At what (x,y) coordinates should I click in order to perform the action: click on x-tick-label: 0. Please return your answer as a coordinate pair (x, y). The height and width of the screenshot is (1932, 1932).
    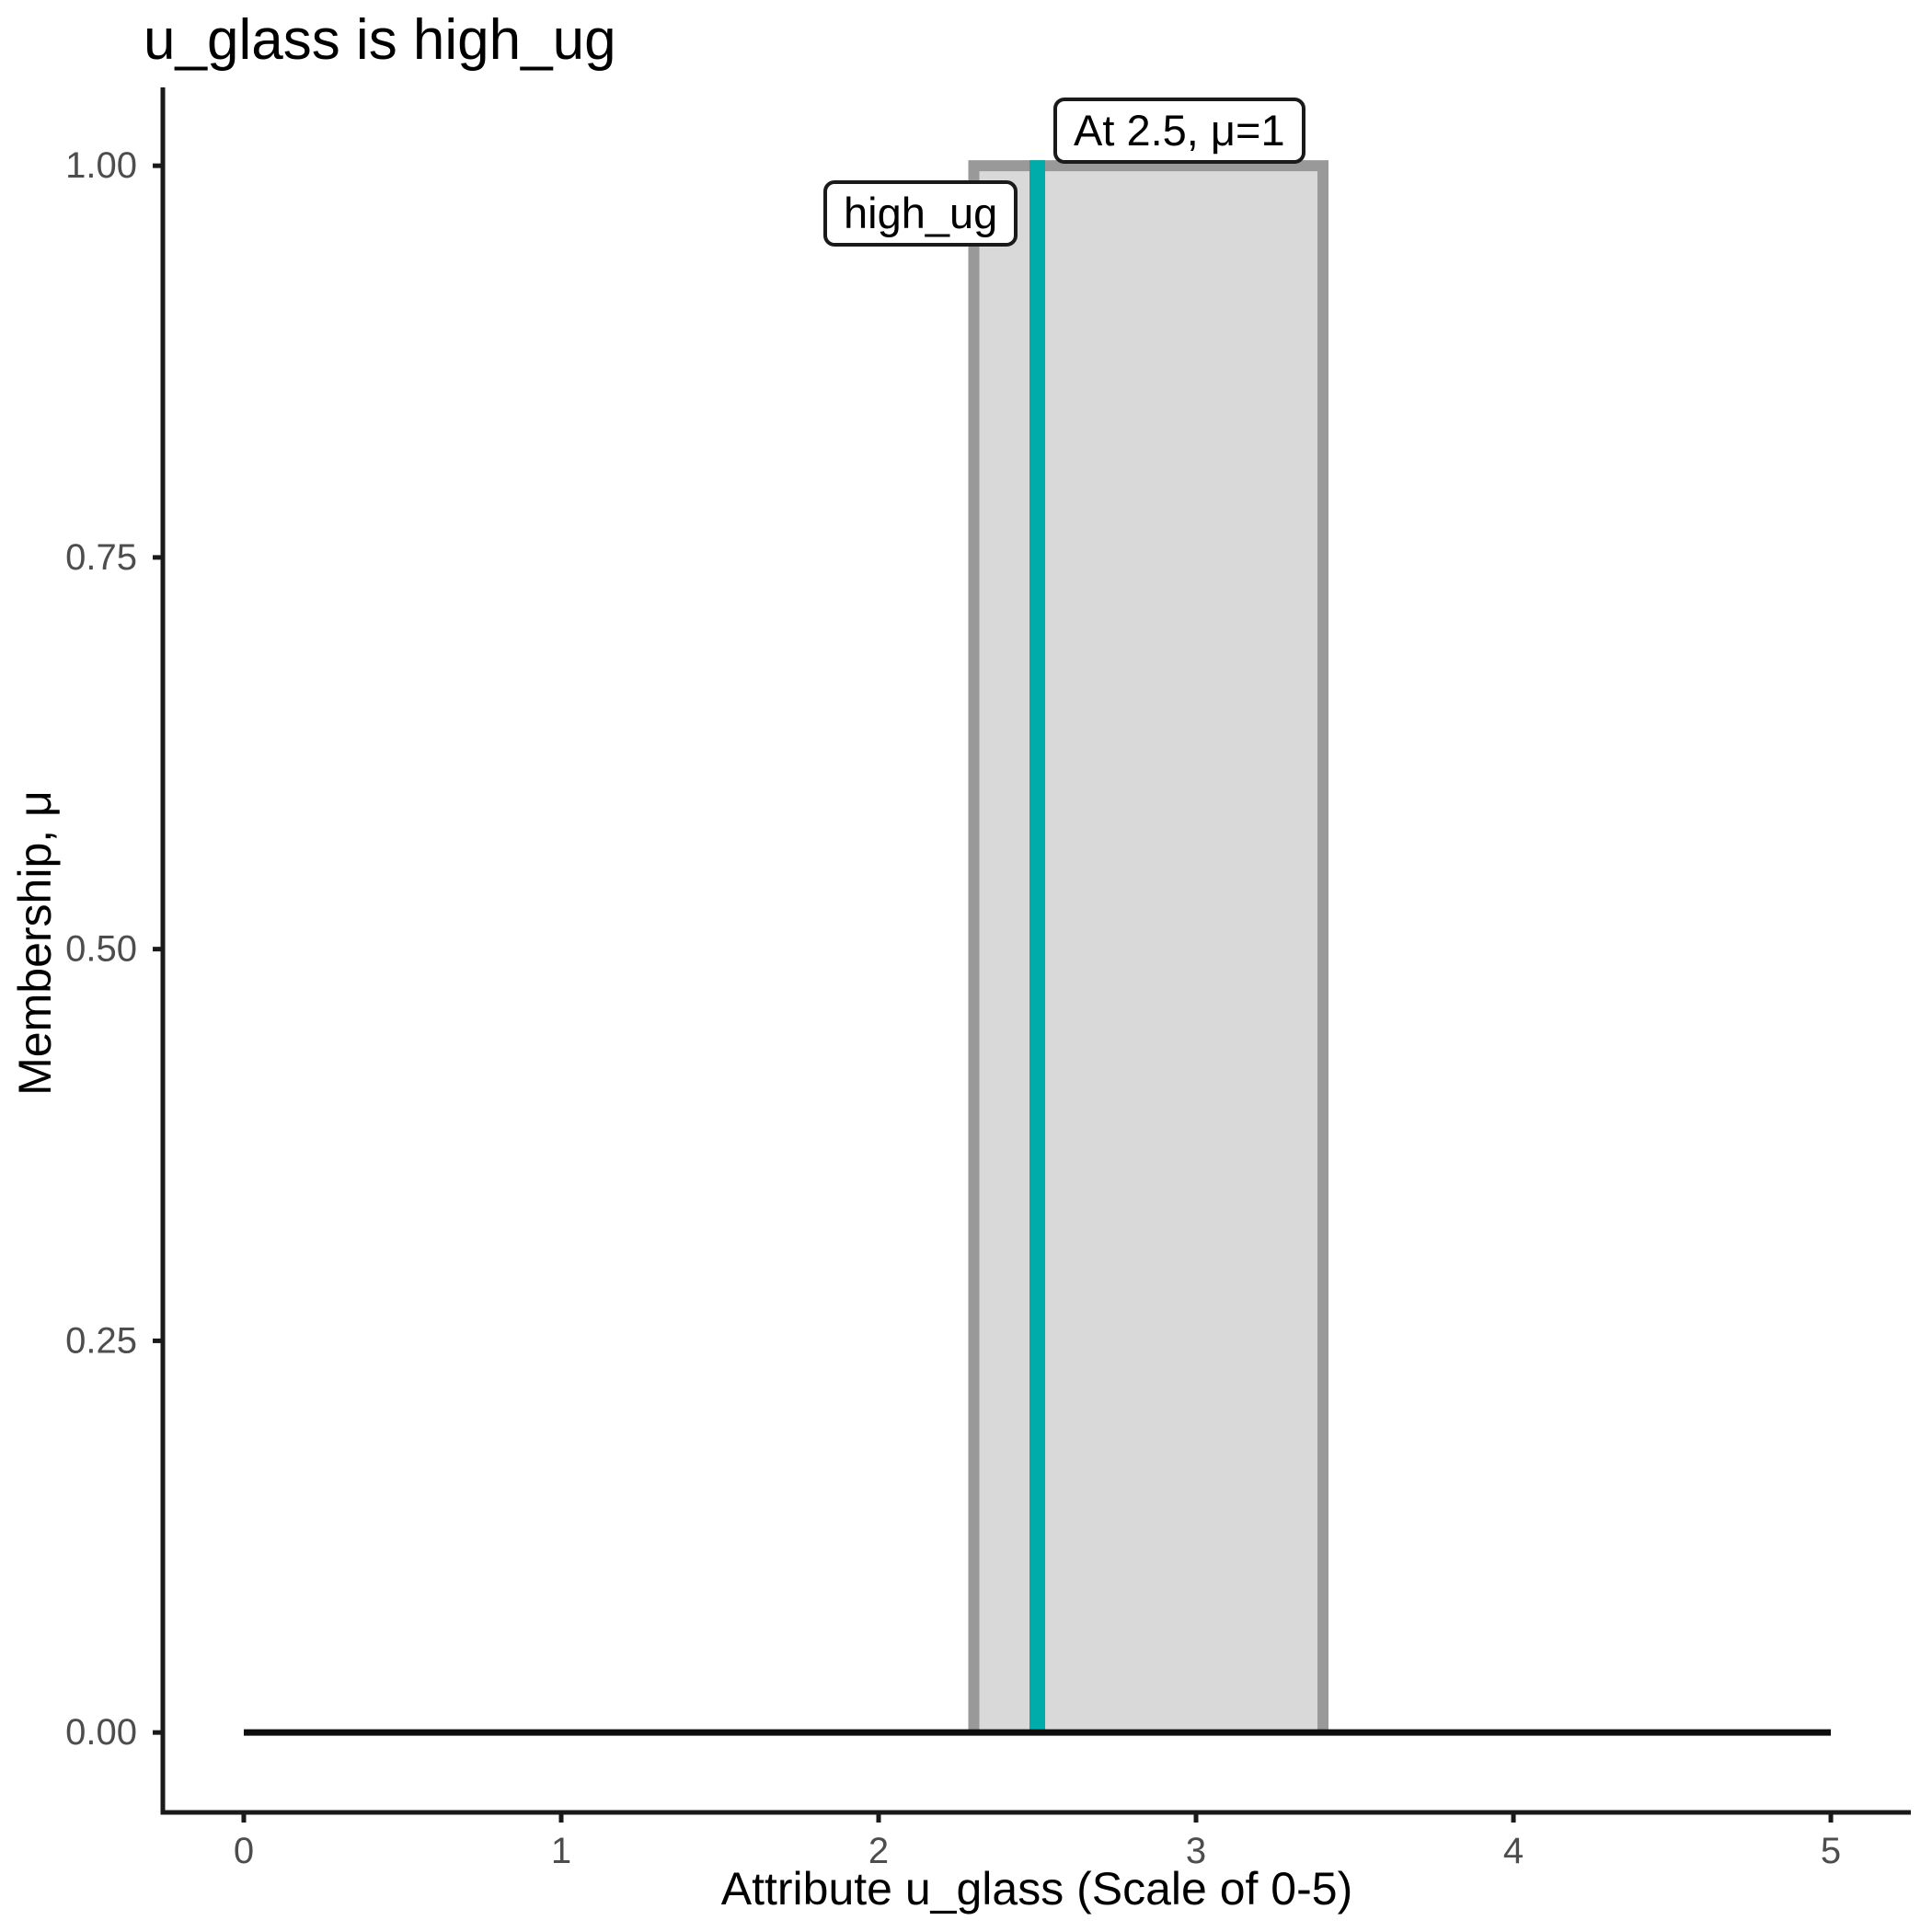
    Looking at the image, I should click on (244, 1851).